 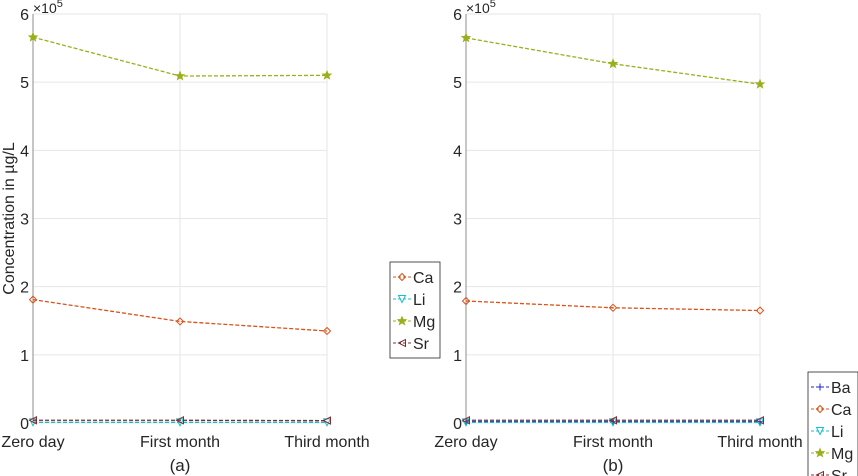 What do you see at coordinates (180, 465) in the screenshot?
I see `panel-caption: (a)` at bounding box center [180, 465].